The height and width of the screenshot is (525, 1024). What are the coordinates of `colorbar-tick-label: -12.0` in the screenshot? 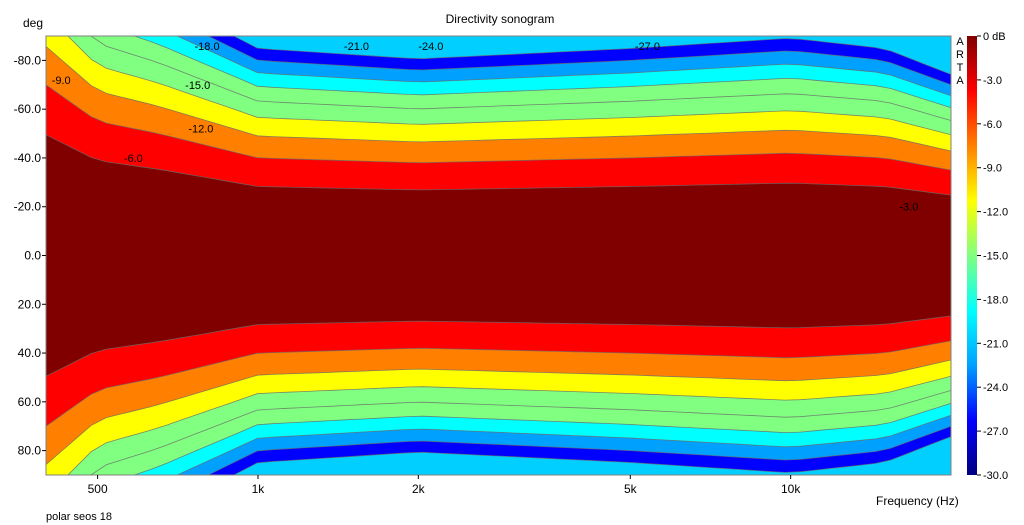 It's located at (995, 213).